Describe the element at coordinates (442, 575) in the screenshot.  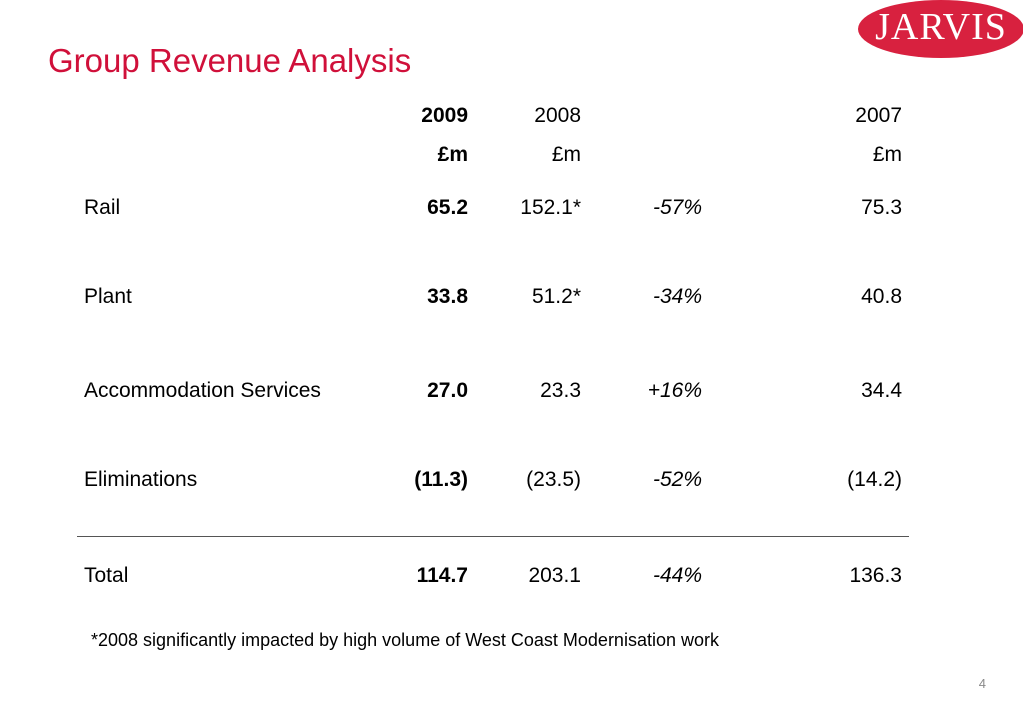
I see `value-2009: 114.7` at that location.